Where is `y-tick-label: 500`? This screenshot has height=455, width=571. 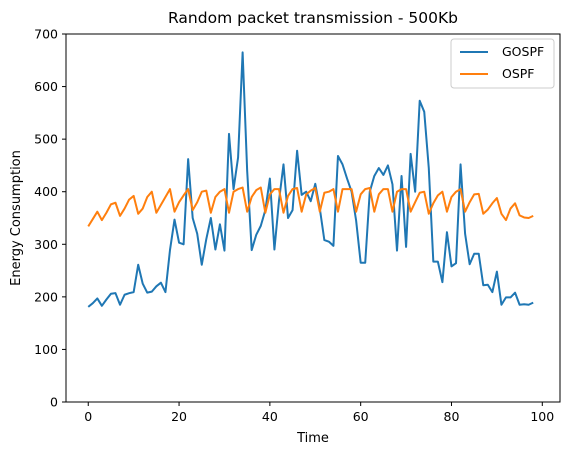 y-tick-label: 500 is located at coordinates (46, 139).